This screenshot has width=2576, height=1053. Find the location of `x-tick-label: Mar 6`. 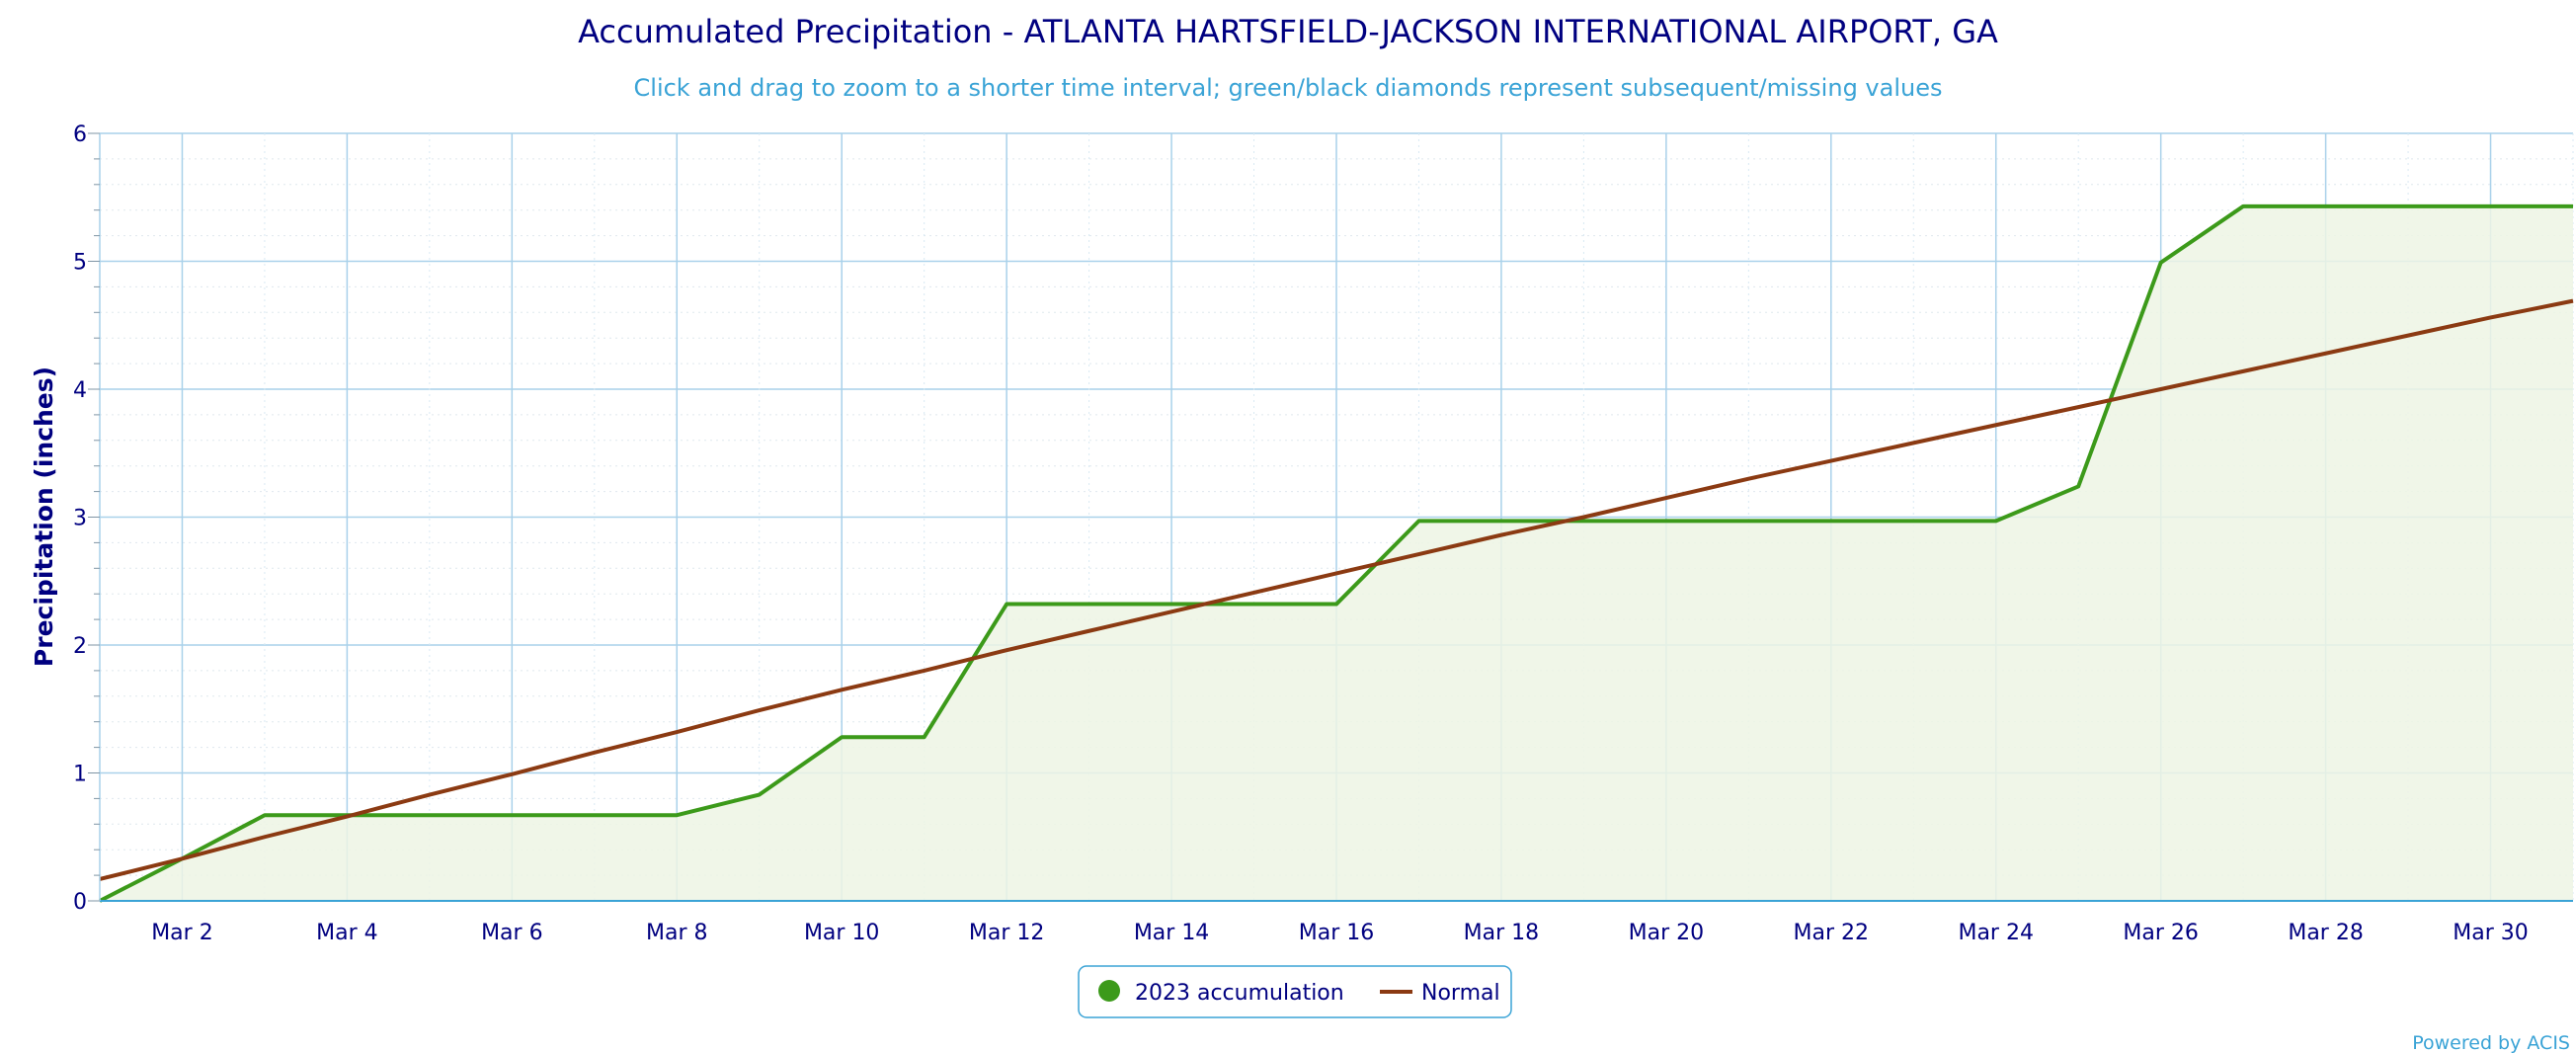

x-tick-label: Mar 6 is located at coordinates (512, 933).